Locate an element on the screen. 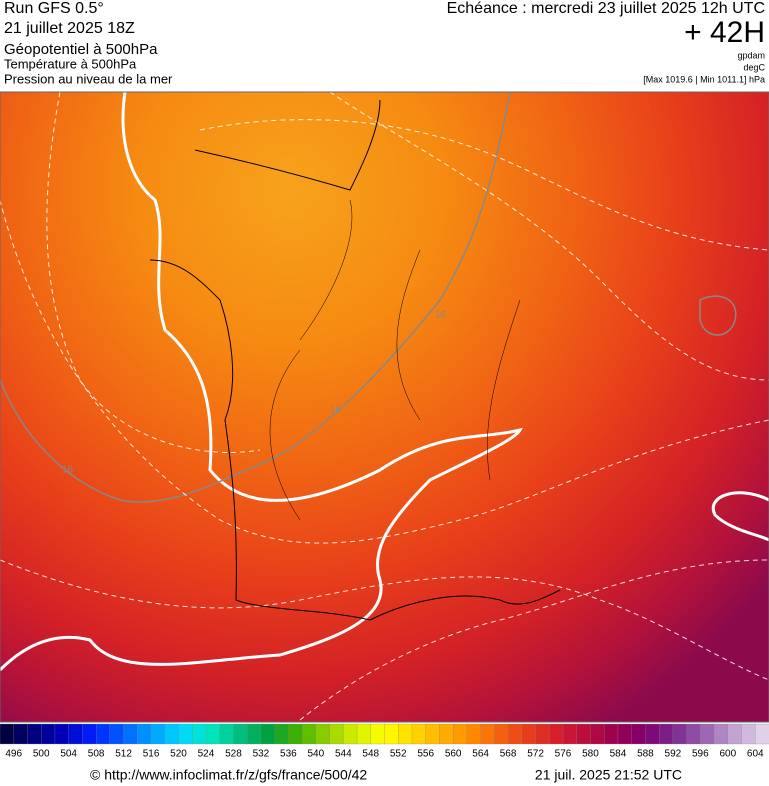 This screenshot has width=769, height=786. scale-label: 576 is located at coordinates (563, 754).